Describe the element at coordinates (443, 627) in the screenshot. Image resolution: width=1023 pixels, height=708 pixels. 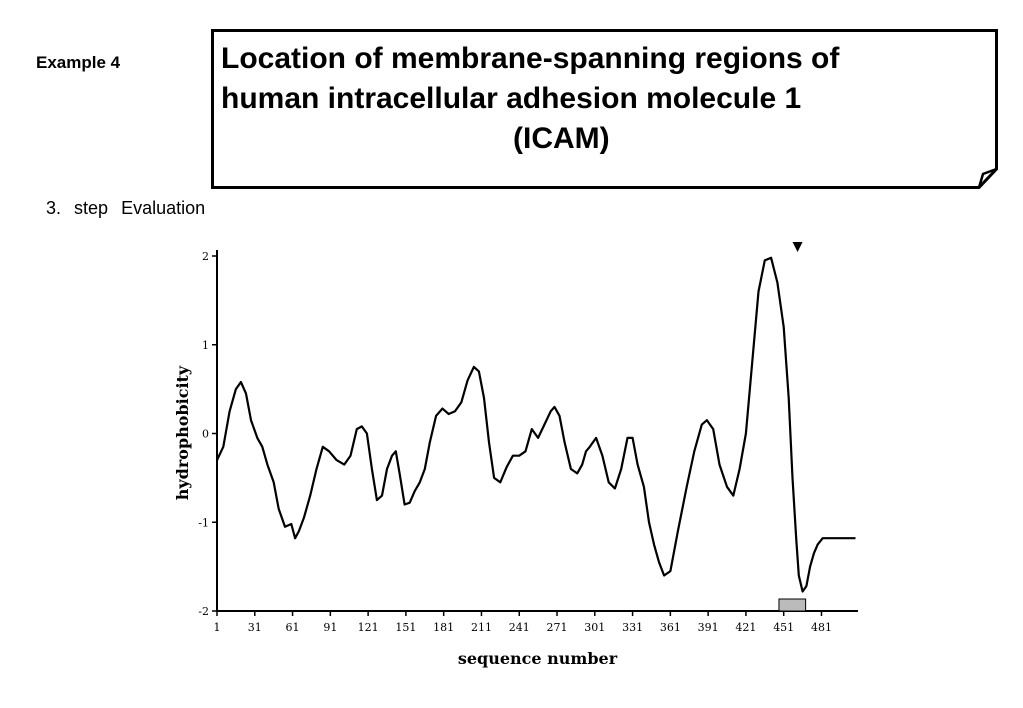
I see `x-tick-label: 181` at that location.